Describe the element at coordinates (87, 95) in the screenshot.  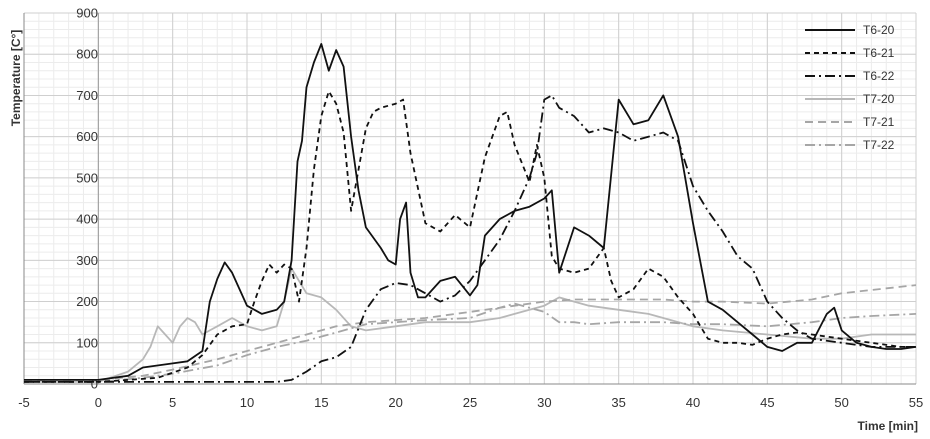
I see `y-tick-label: 700` at that location.